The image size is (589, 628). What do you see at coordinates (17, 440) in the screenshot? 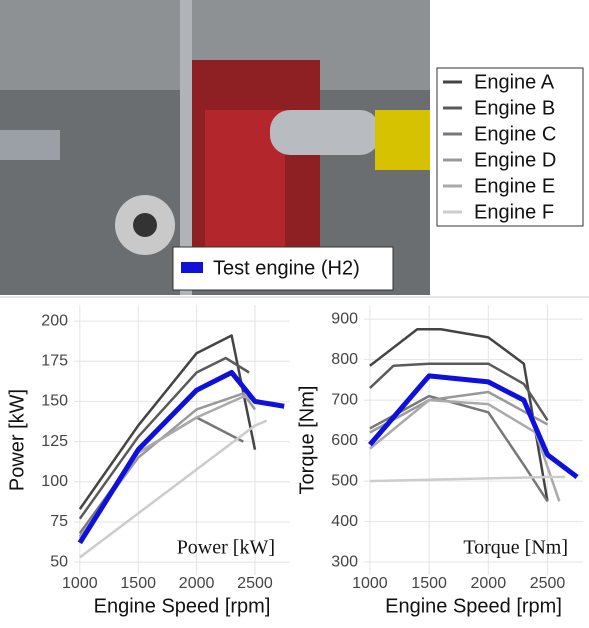
I see `y-axis-label: Power [kW]` at bounding box center [17, 440].